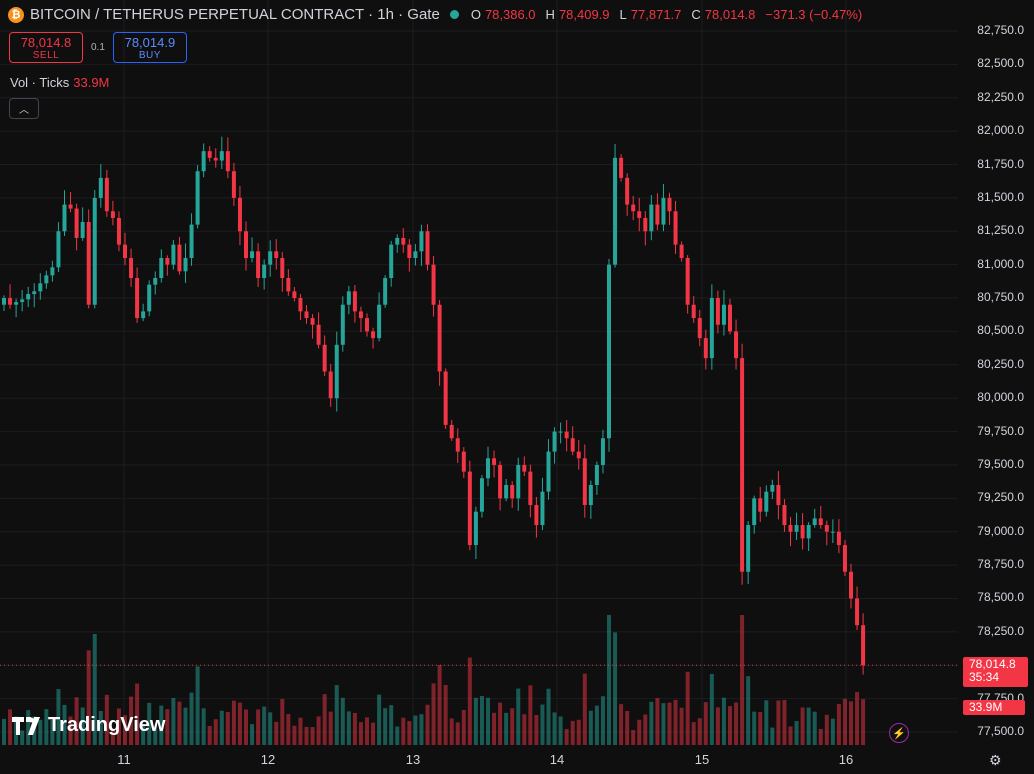 Image resolution: width=1034 pixels, height=774 pixels. I want to click on lightning-icon: ⚡, so click(899, 733).